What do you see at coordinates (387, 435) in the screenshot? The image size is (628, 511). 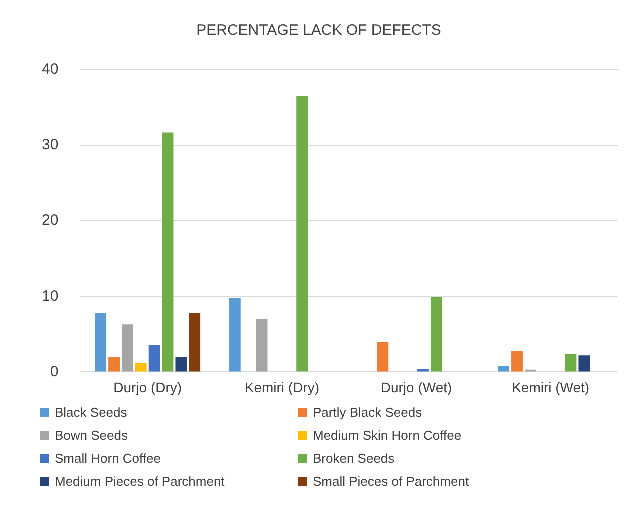 I see `legend-label: Medium Skin Horn Coffee` at bounding box center [387, 435].